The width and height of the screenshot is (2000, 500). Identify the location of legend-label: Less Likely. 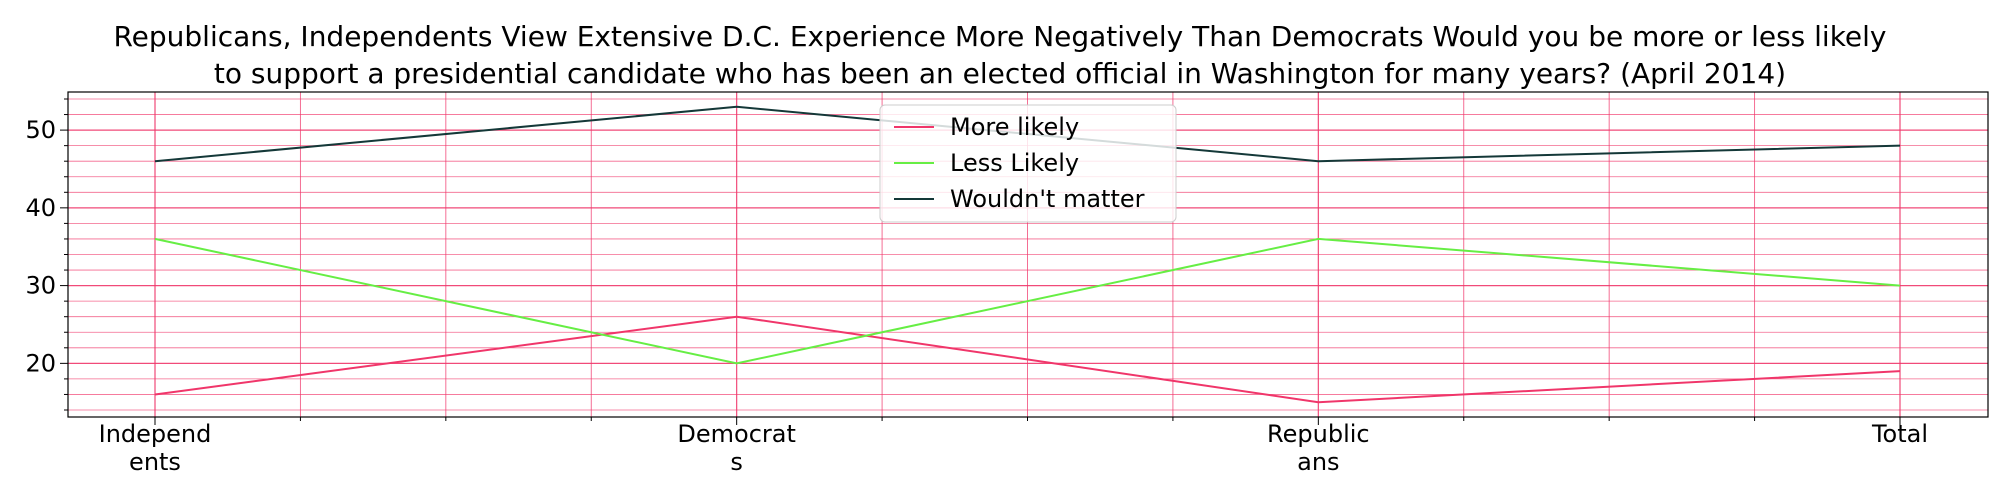
(1014, 163).